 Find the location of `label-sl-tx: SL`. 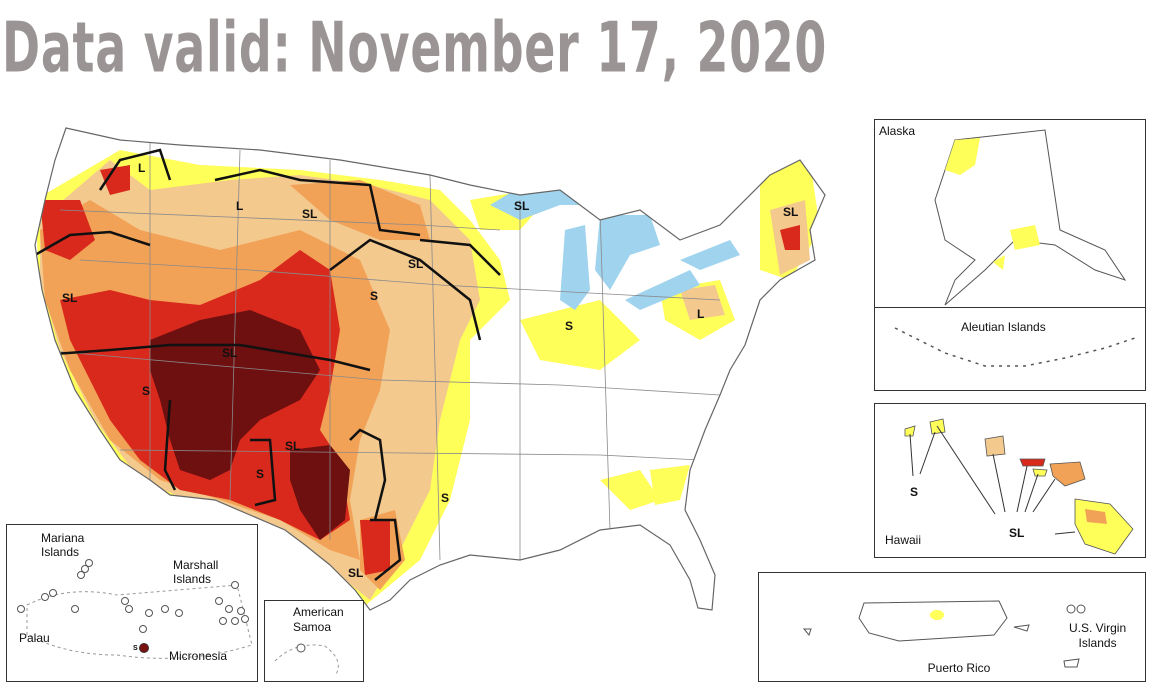

label-sl-tx: SL is located at coordinates (355, 573).